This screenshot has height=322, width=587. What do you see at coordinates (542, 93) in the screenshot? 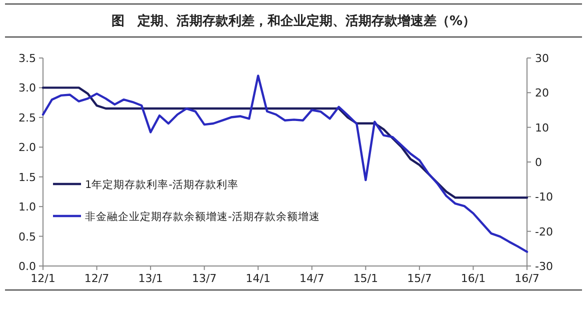
I see `y2-tick-label: 20` at bounding box center [542, 93].